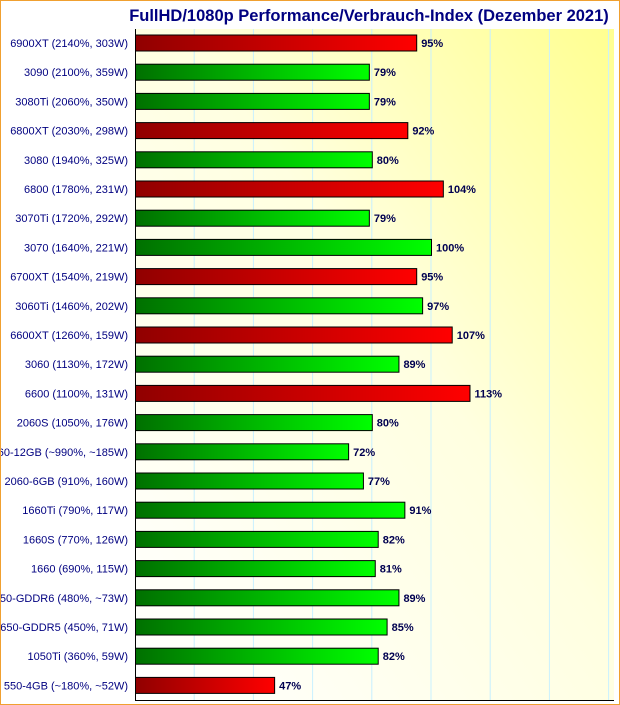  Describe the element at coordinates (423, 132) in the screenshot. I see `value-label: 92%` at that location.